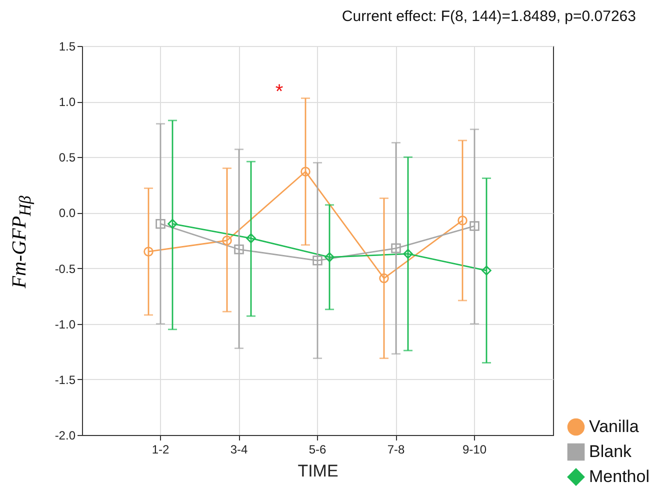  What do you see at coordinates (614, 426) in the screenshot?
I see `legend-label: Vanilla` at bounding box center [614, 426].